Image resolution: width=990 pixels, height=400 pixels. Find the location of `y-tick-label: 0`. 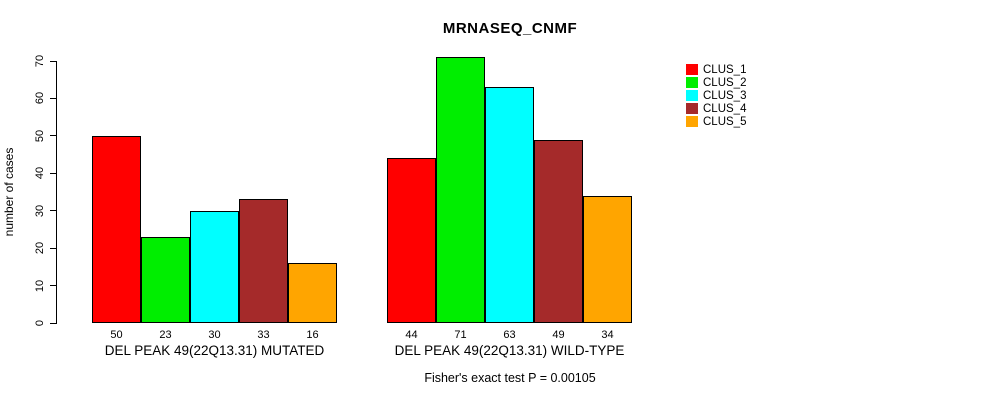

y-tick-label: 0 is located at coordinates (40, 323).